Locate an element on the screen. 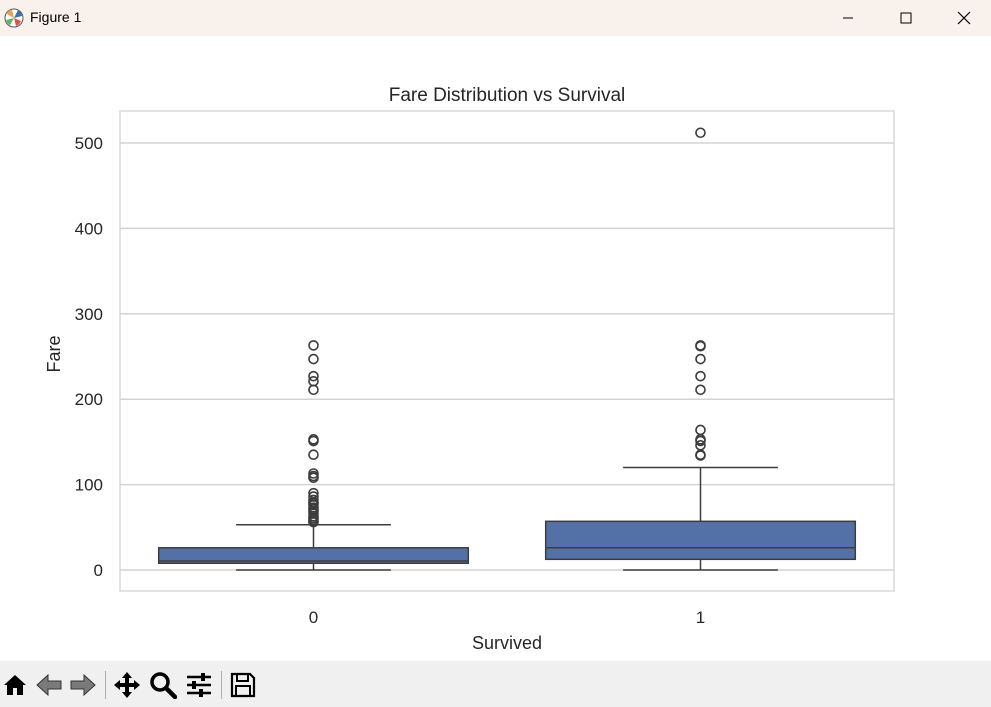 This screenshot has width=991, height=707. chart-title: Fare Distribution vs Survival is located at coordinates (507, 95).